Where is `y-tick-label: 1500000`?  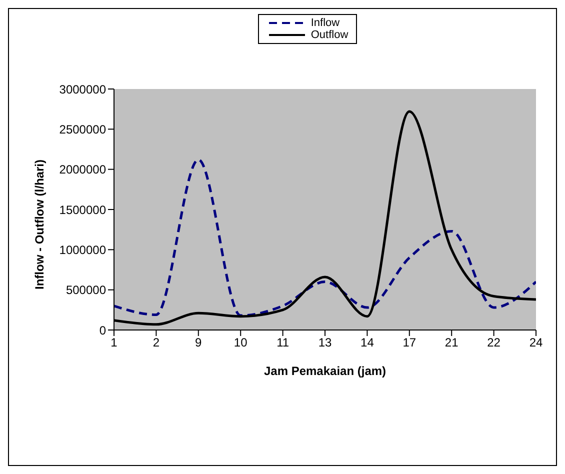
y-tick-label: 1500000 is located at coordinates (82, 209).